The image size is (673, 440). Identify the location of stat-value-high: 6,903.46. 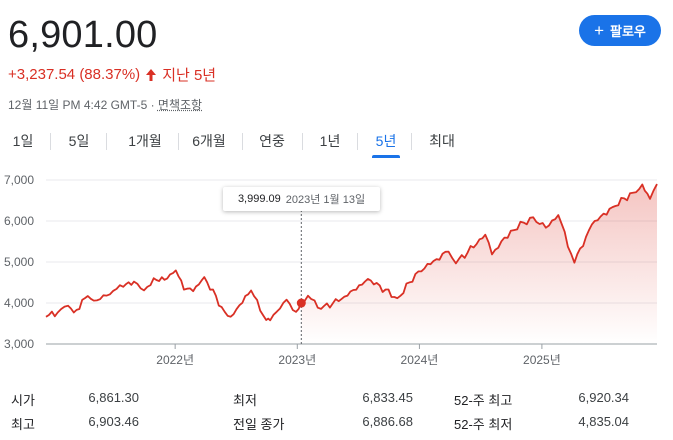
(113, 421).